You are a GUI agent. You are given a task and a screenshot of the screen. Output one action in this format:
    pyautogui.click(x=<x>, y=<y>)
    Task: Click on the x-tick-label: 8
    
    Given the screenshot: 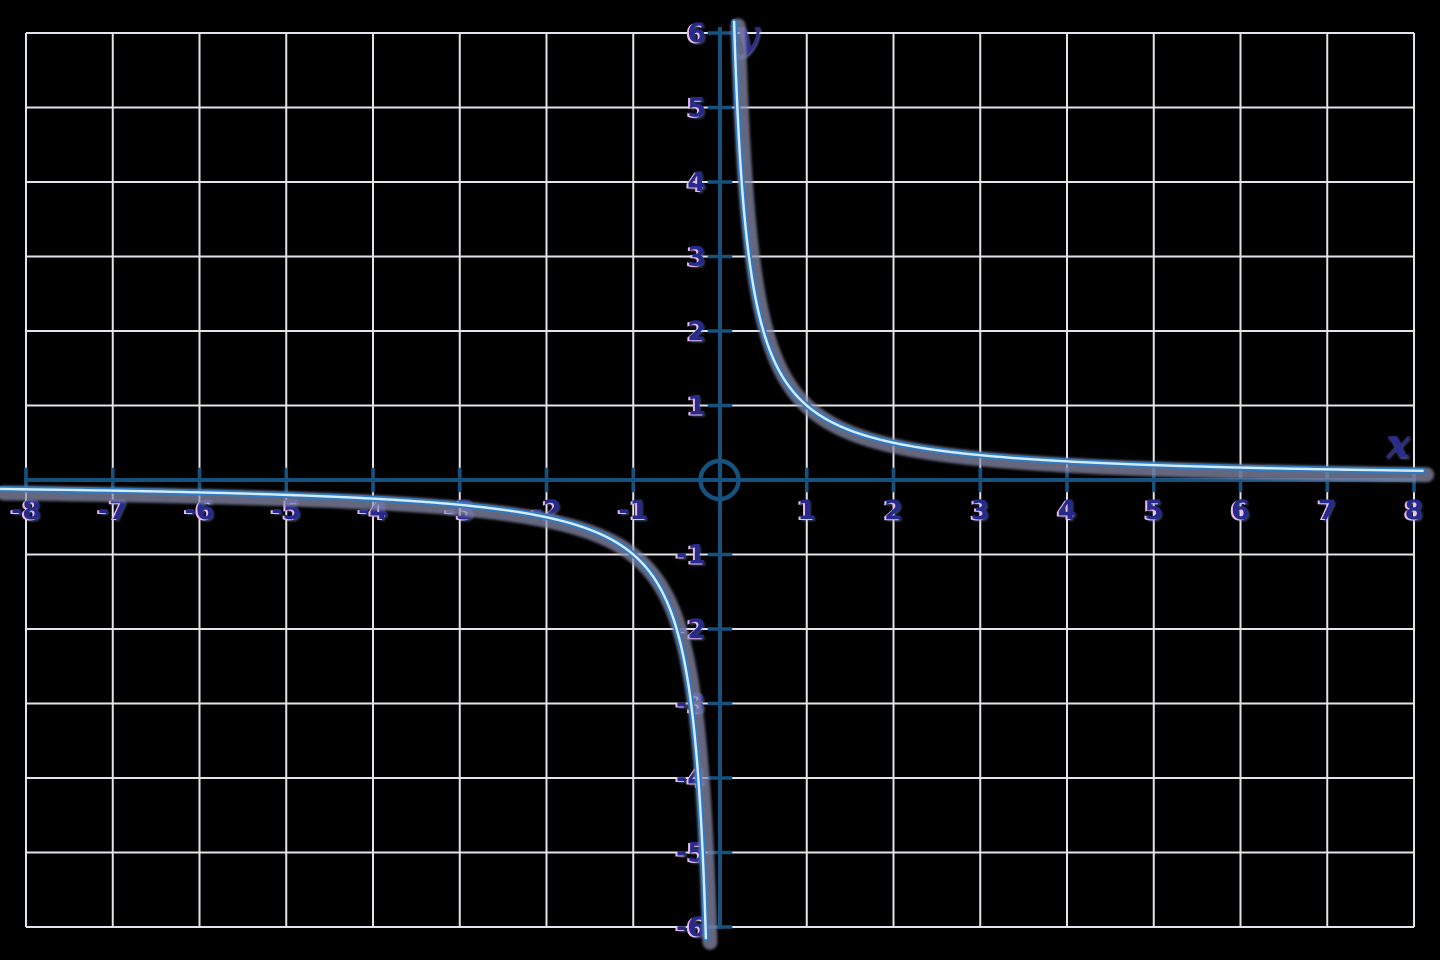 What is the action you would take?
    pyautogui.click(x=1414, y=510)
    